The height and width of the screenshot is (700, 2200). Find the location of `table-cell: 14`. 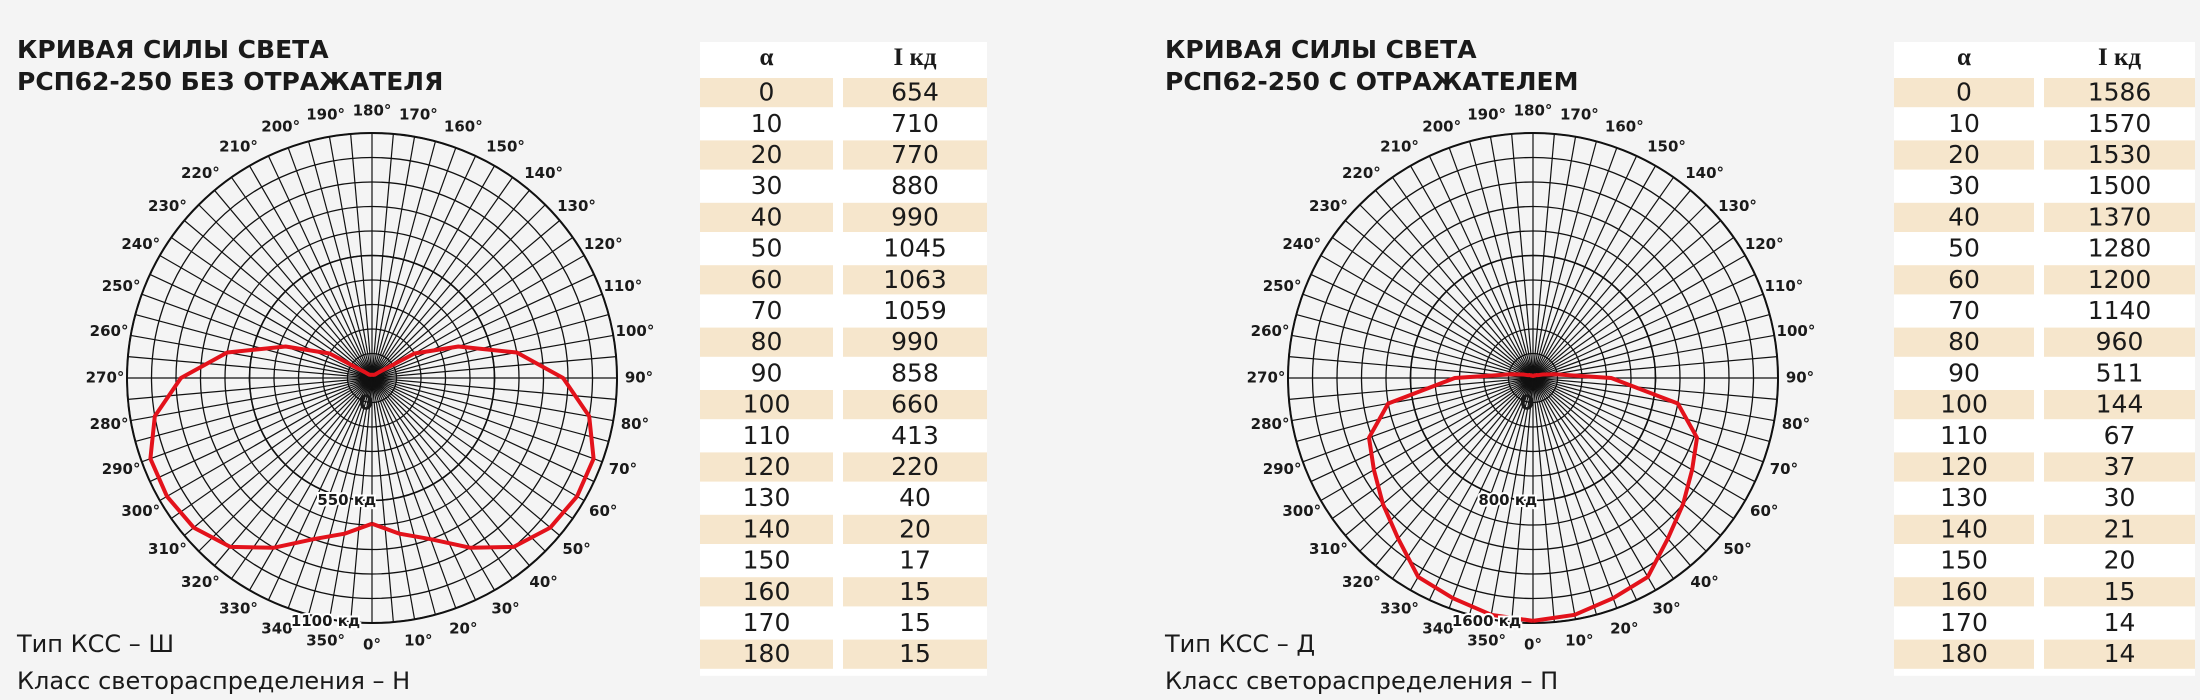

table-cell: 14 is located at coordinates (2120, 653).